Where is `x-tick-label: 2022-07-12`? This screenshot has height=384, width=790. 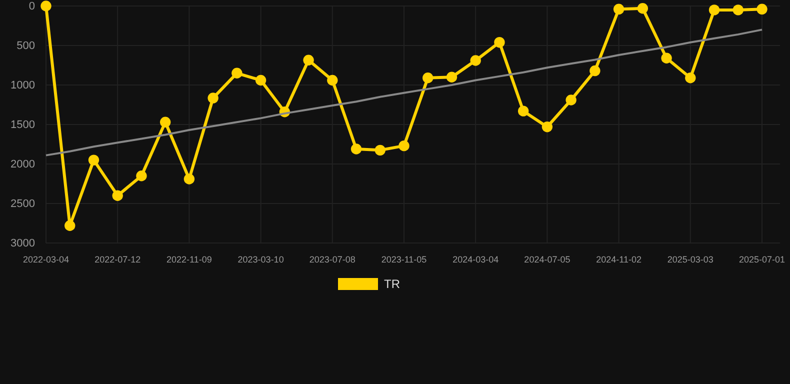
x-tick-label: 2022-07-12 is located at coordinates (117, 259).